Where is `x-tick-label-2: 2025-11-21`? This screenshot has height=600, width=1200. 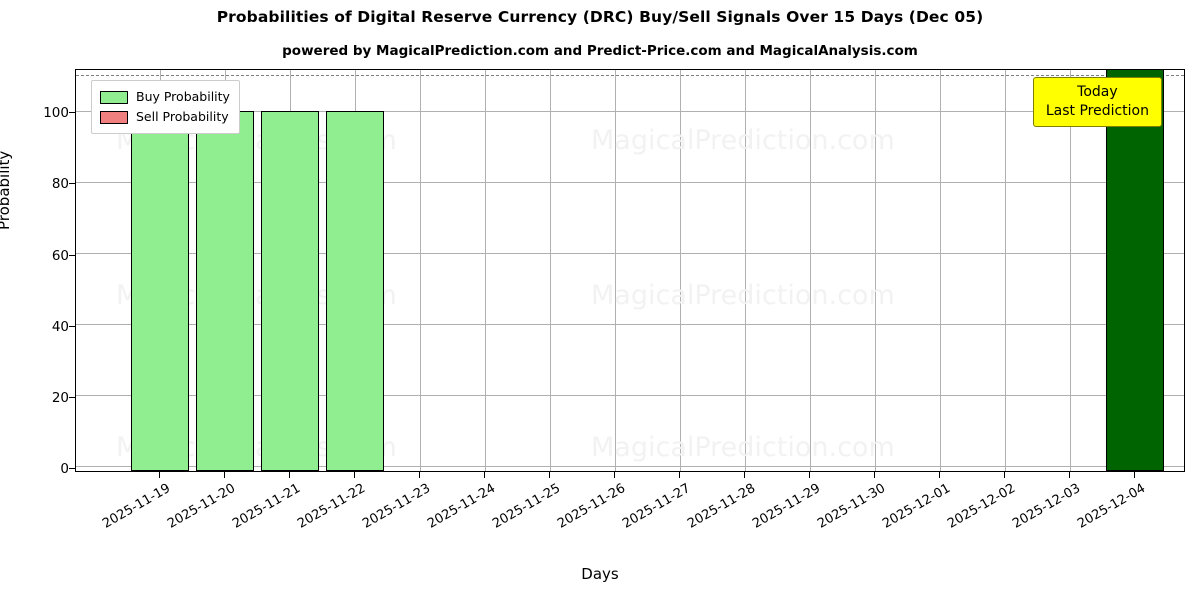
x-tick-label-2: 2025-11-21 is located at coordinates (267, 506).